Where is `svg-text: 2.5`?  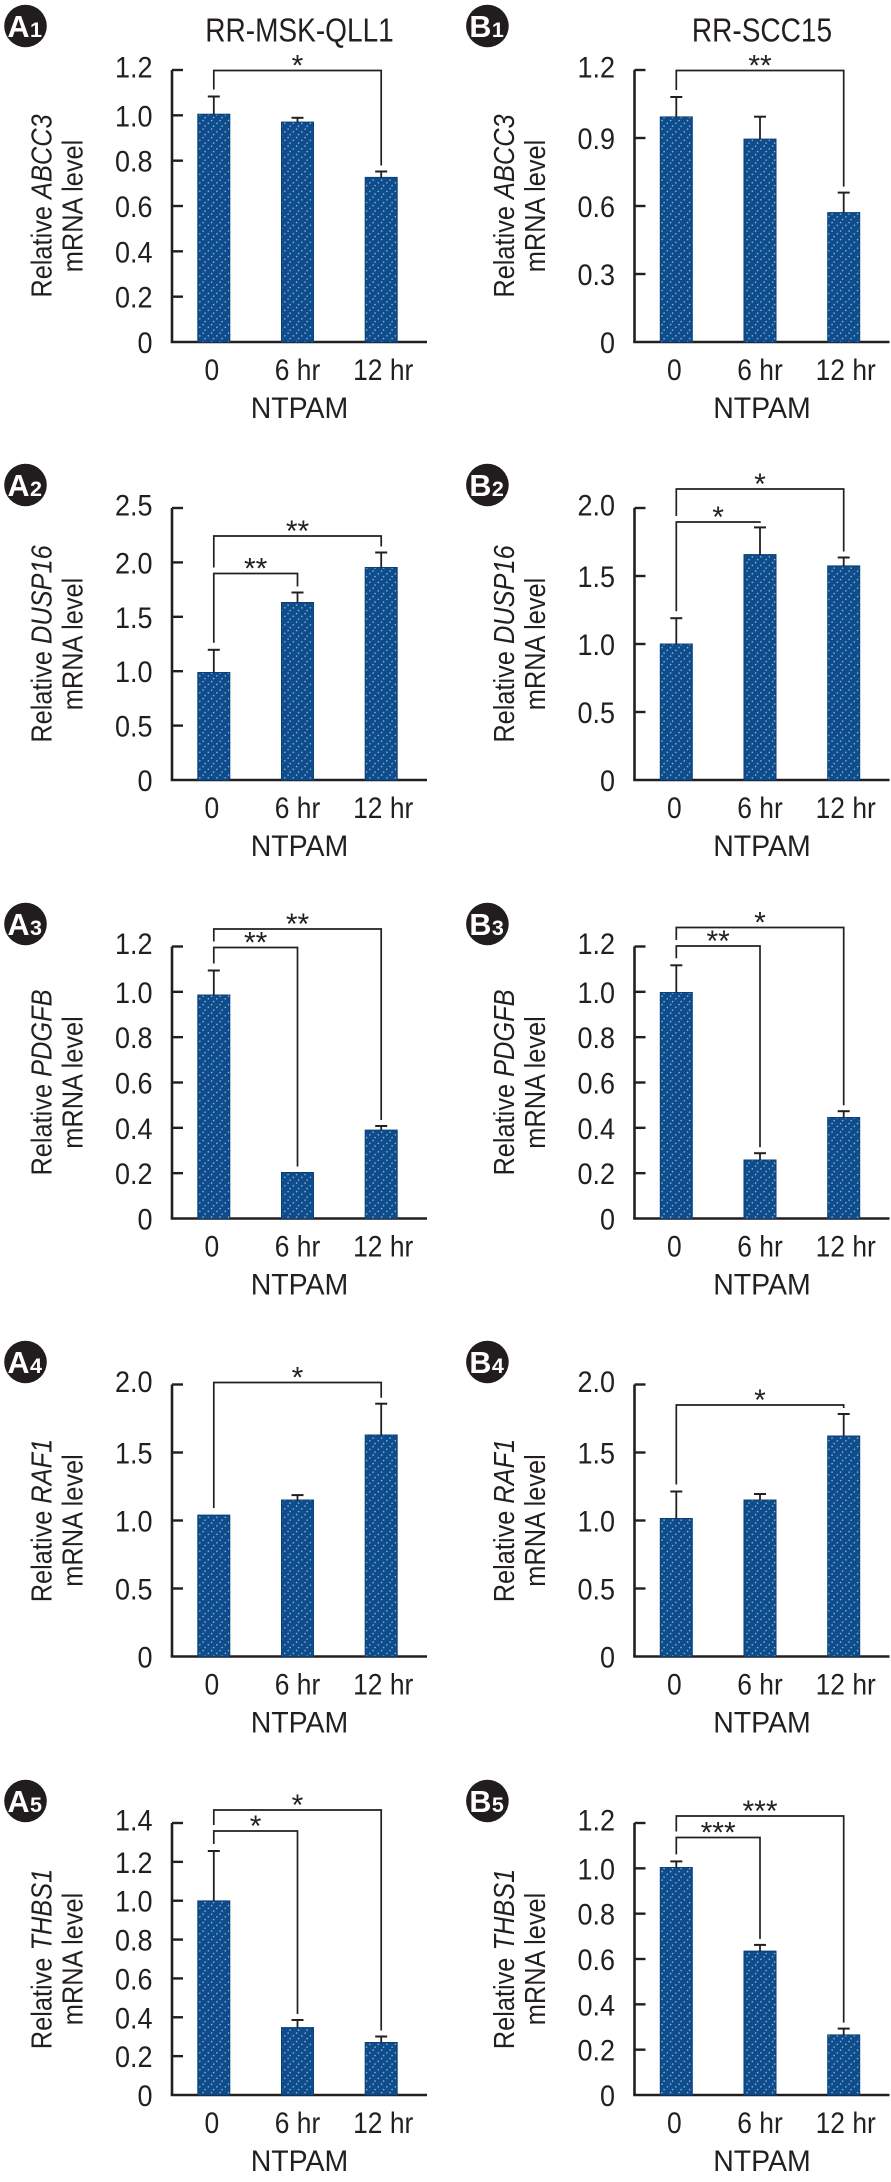
svg-text: 2.5 is located at coordinates (134, 506).